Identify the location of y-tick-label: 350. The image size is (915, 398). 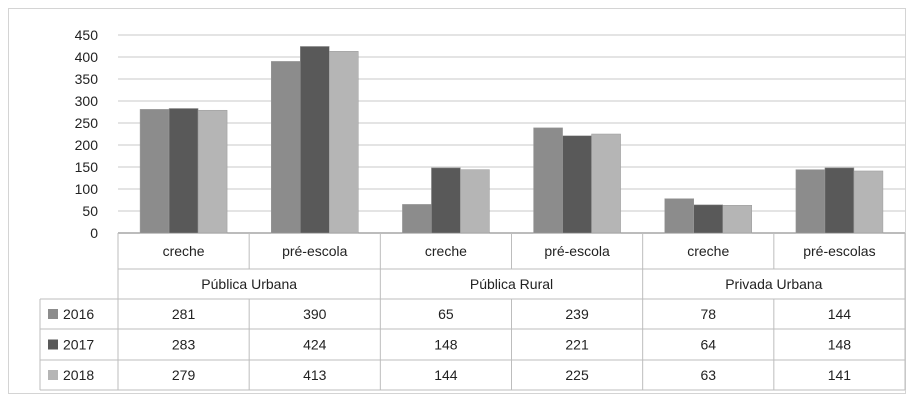
(87, 79).